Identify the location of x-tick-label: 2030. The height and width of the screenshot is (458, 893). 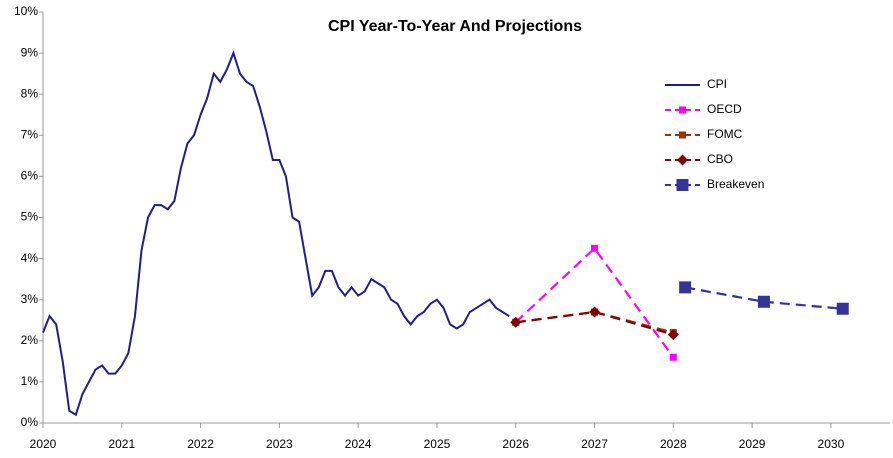
(831, 444).